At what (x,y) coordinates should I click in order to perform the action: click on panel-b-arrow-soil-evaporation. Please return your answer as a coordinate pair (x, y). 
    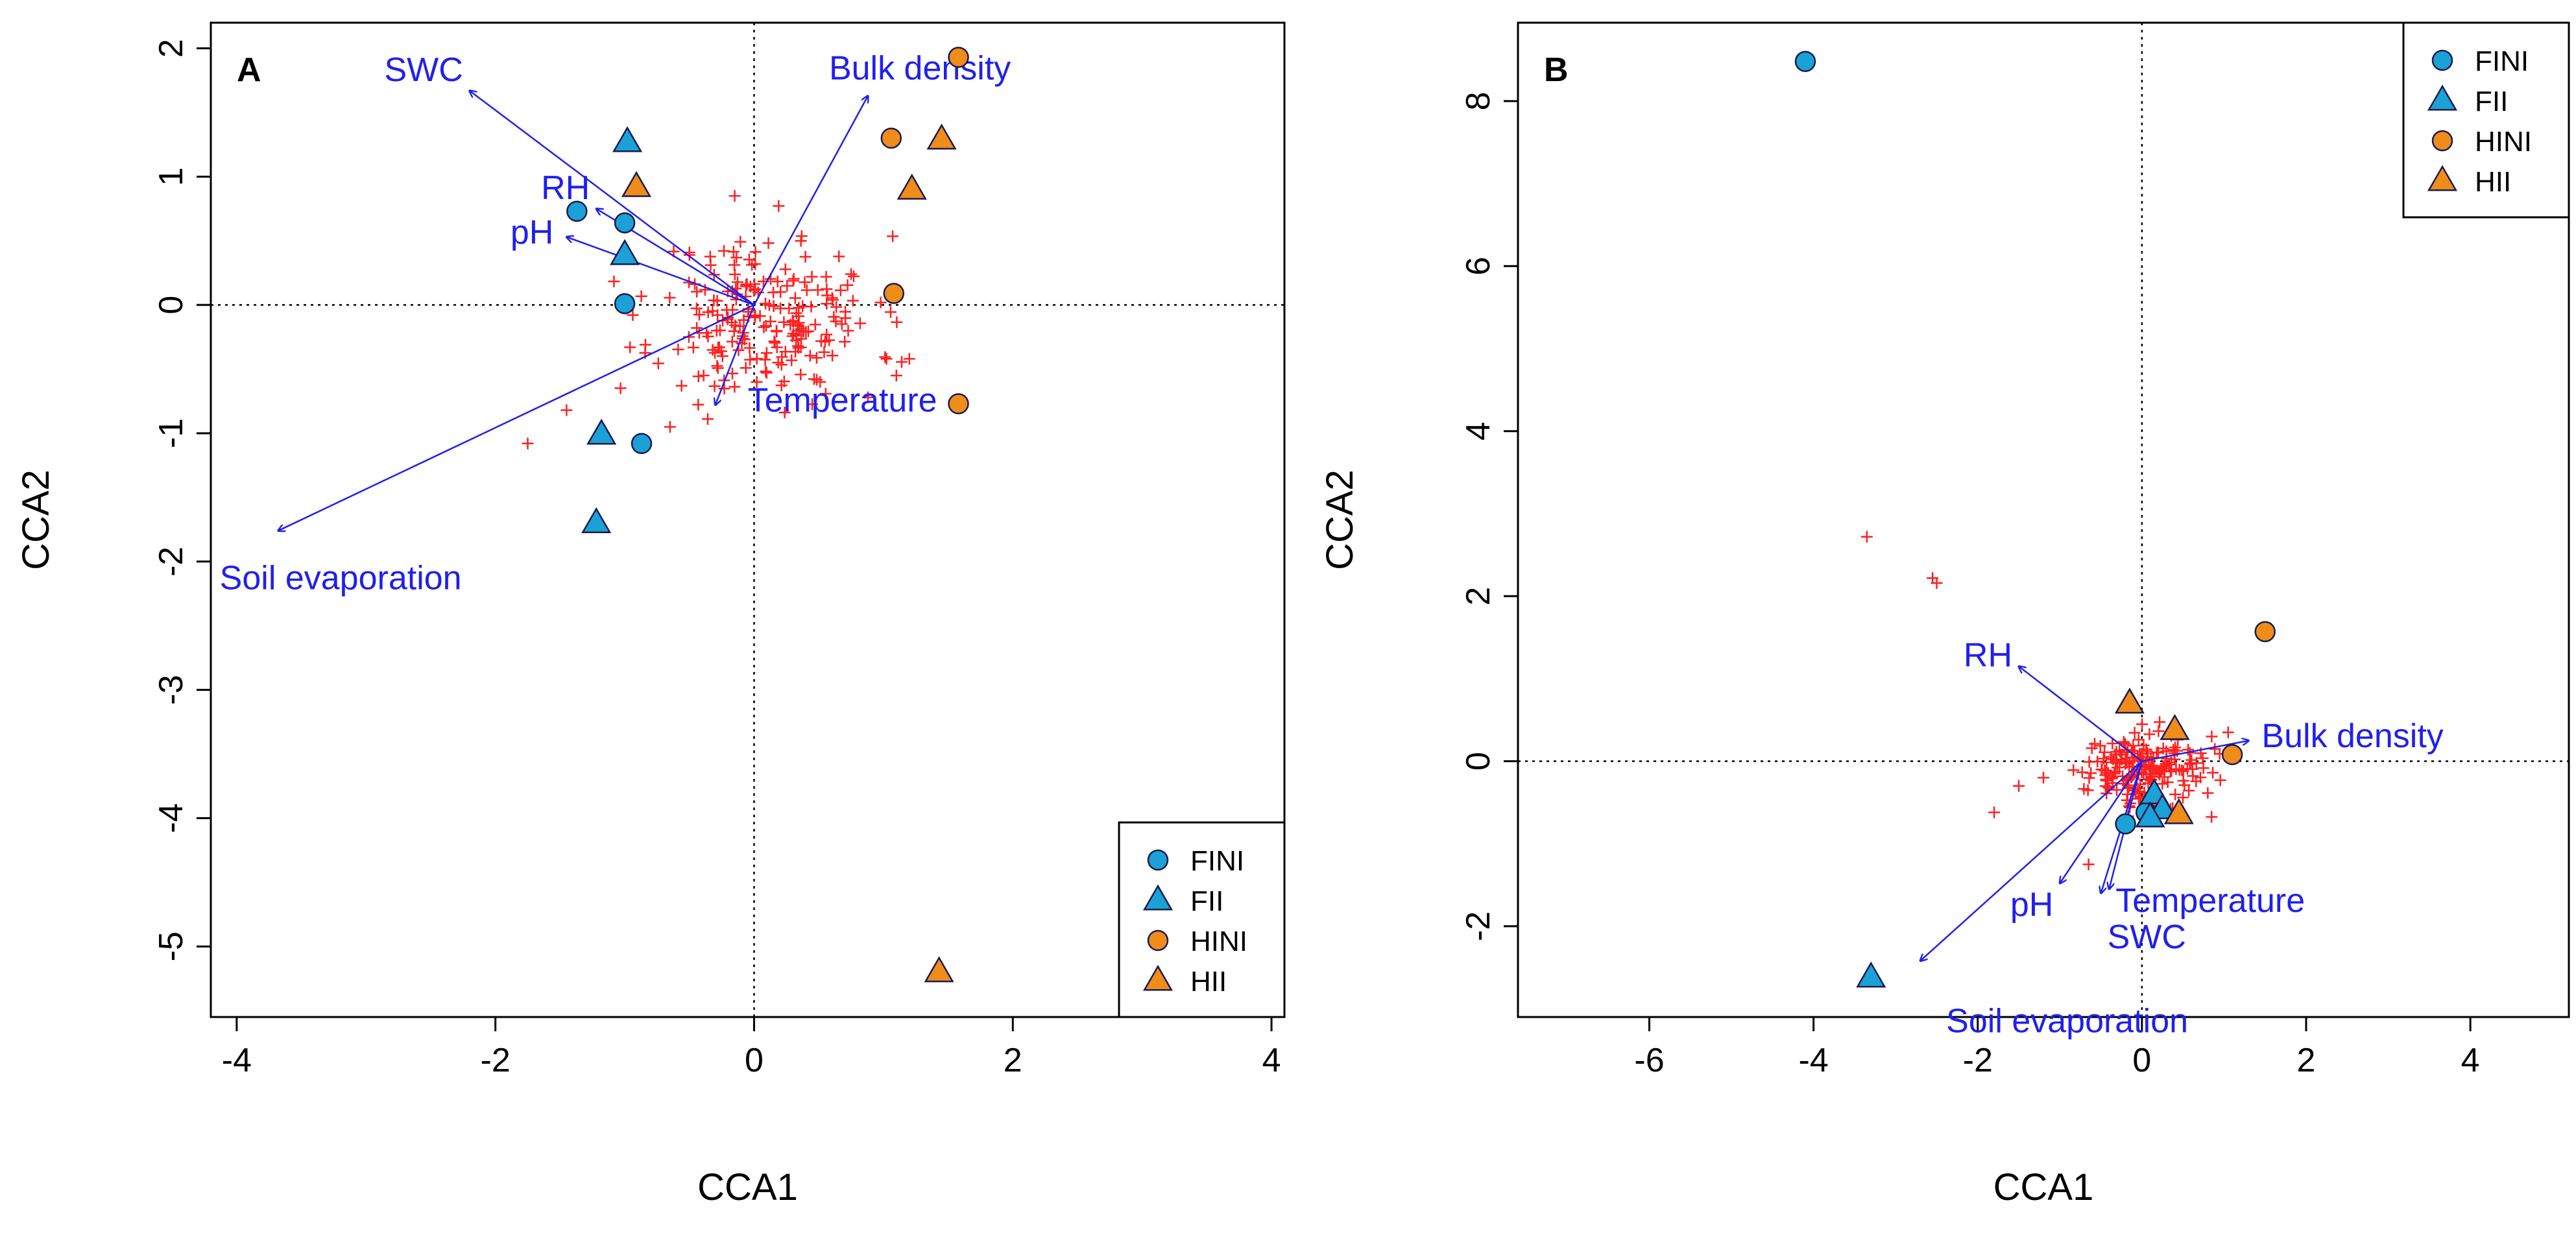
    Looking at the image, I should click on (2031, 860).